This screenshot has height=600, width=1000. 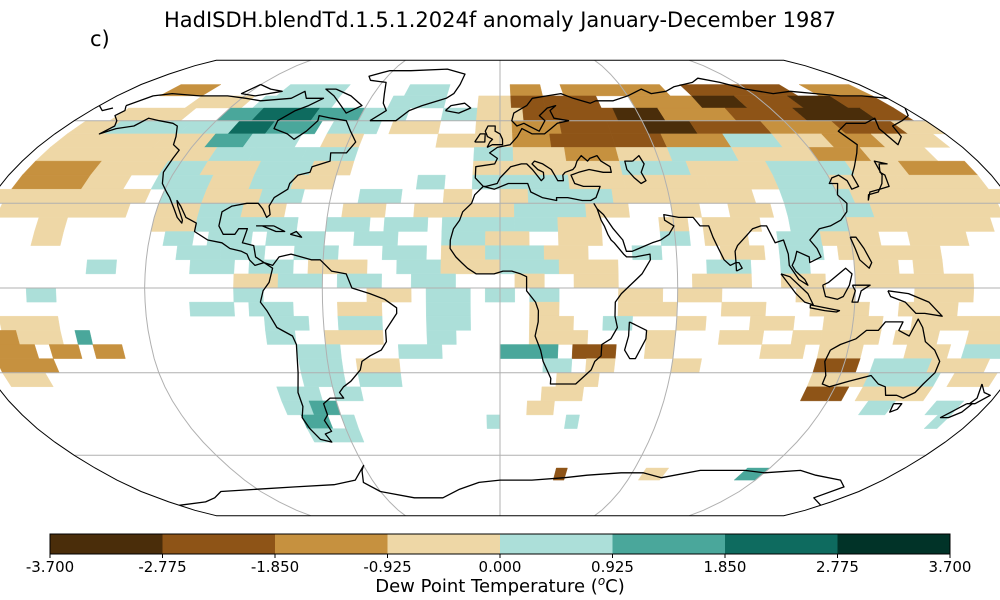 I want to click on colorbar-tick-label: -0.925, so click(x=387, y=567).